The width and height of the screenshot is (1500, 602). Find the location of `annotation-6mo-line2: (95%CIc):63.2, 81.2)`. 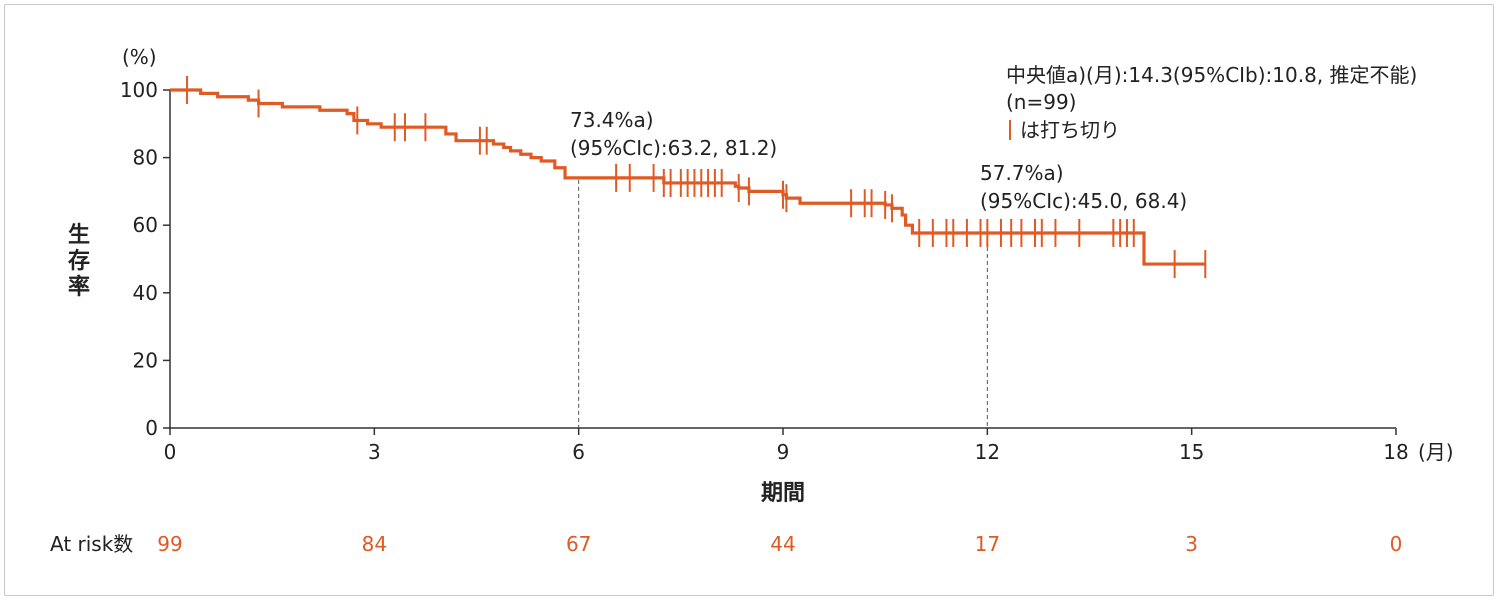

annotation-6mo-line2: (95%CIc):63.2, 81.2) is located at coordinates (673, 148).